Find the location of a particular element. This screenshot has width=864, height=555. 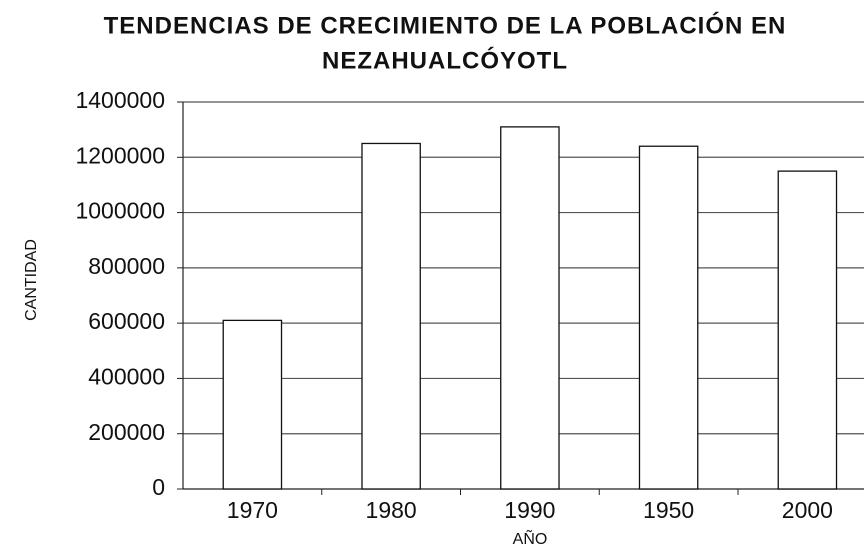

chart-title: NEZAHUALCÓYOTL is located at coordinates (445, 60).